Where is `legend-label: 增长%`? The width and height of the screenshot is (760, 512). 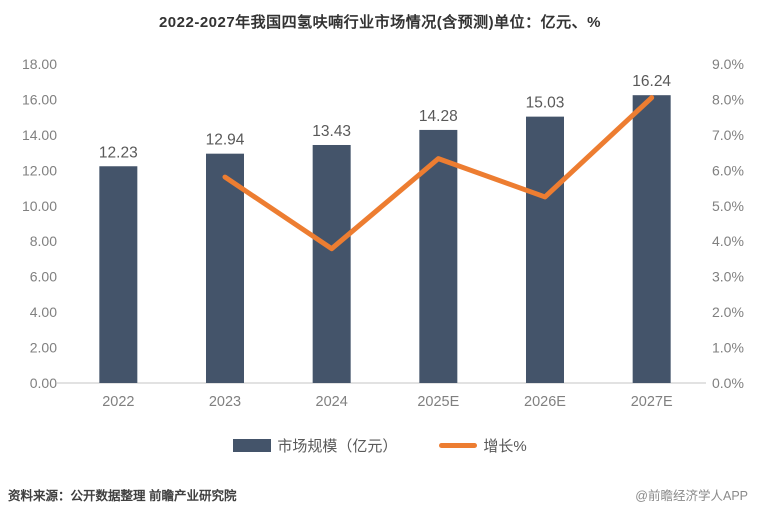
legend-label: 增长% is located at coordinates (505, 446).